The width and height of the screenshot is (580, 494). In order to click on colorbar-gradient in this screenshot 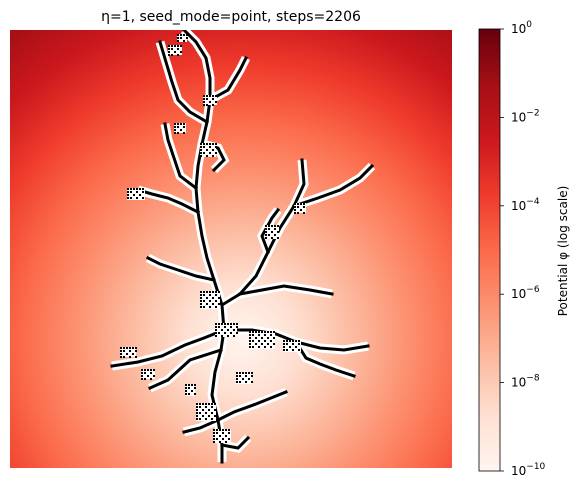, I will do `click(489, 250)`.